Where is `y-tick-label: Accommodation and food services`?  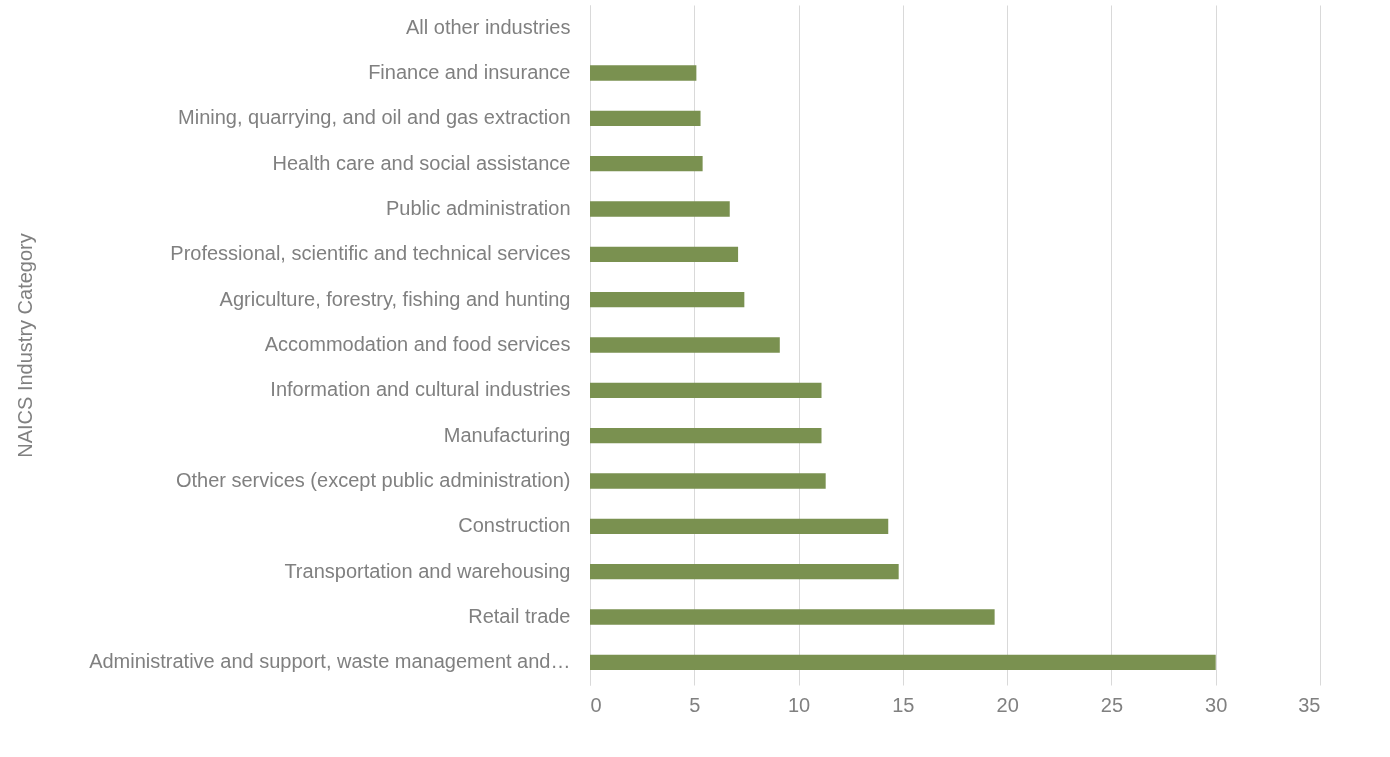
y-tick-label: Accommodation and food services is located at coordinates (417, 344).